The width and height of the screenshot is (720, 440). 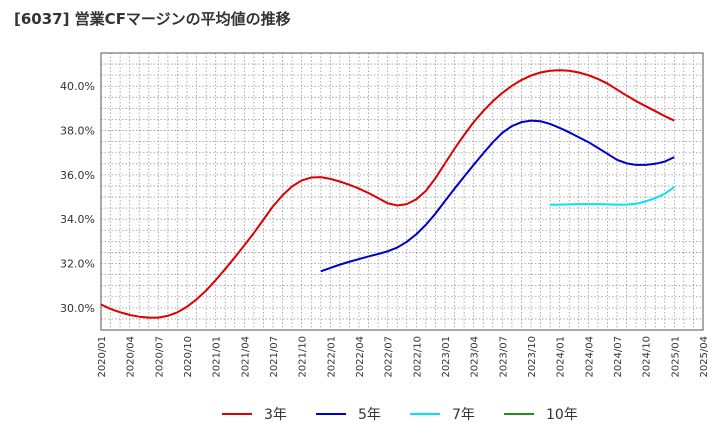 I want to click on x-tick-label: 2023/07, so click(x=503, y=357).